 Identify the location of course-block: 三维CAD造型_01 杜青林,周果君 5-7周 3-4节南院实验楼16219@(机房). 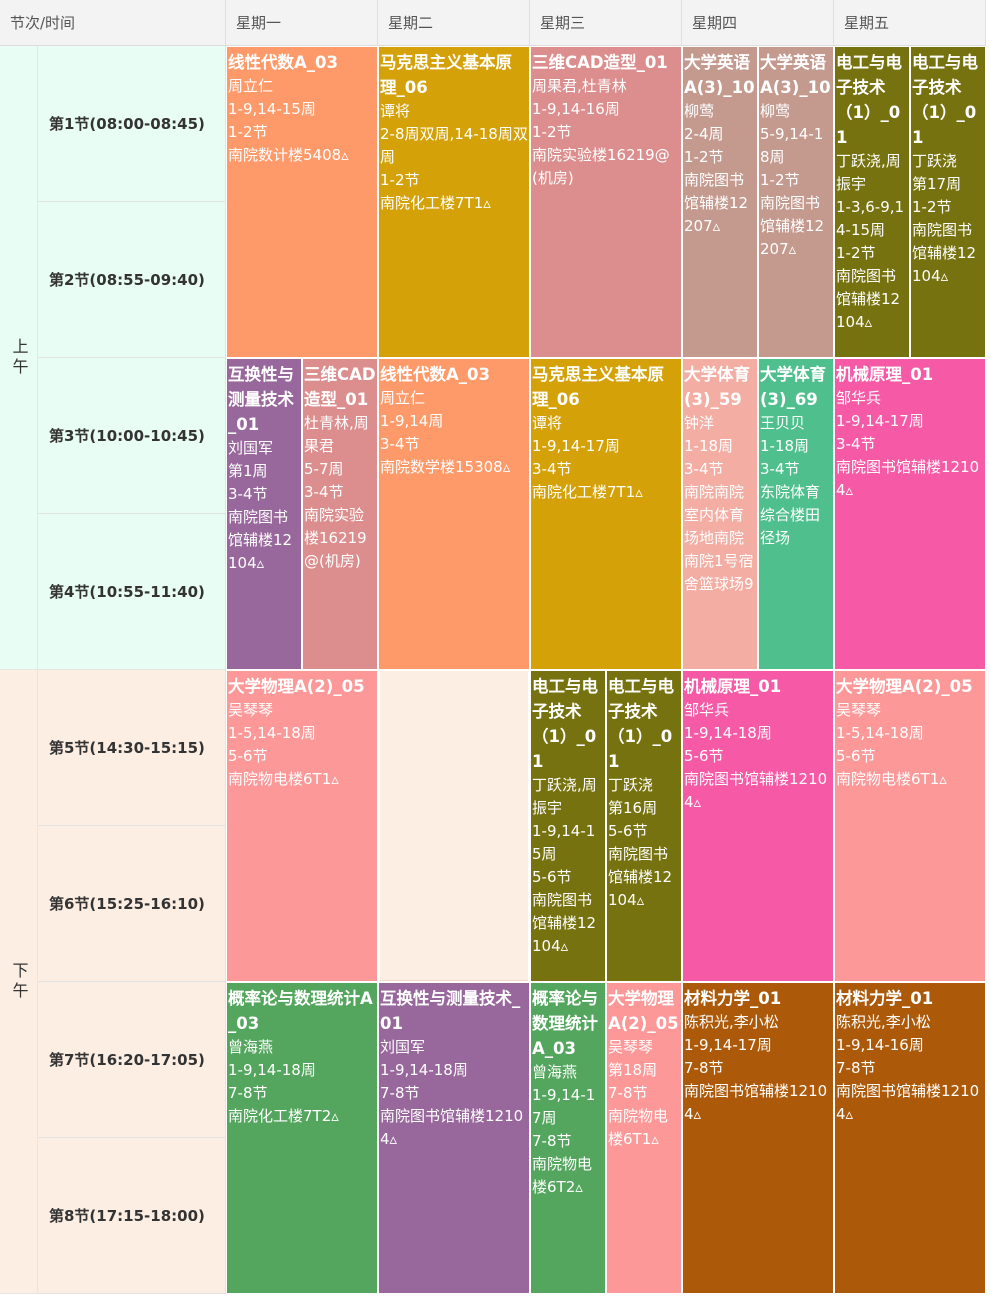
(340, 514).